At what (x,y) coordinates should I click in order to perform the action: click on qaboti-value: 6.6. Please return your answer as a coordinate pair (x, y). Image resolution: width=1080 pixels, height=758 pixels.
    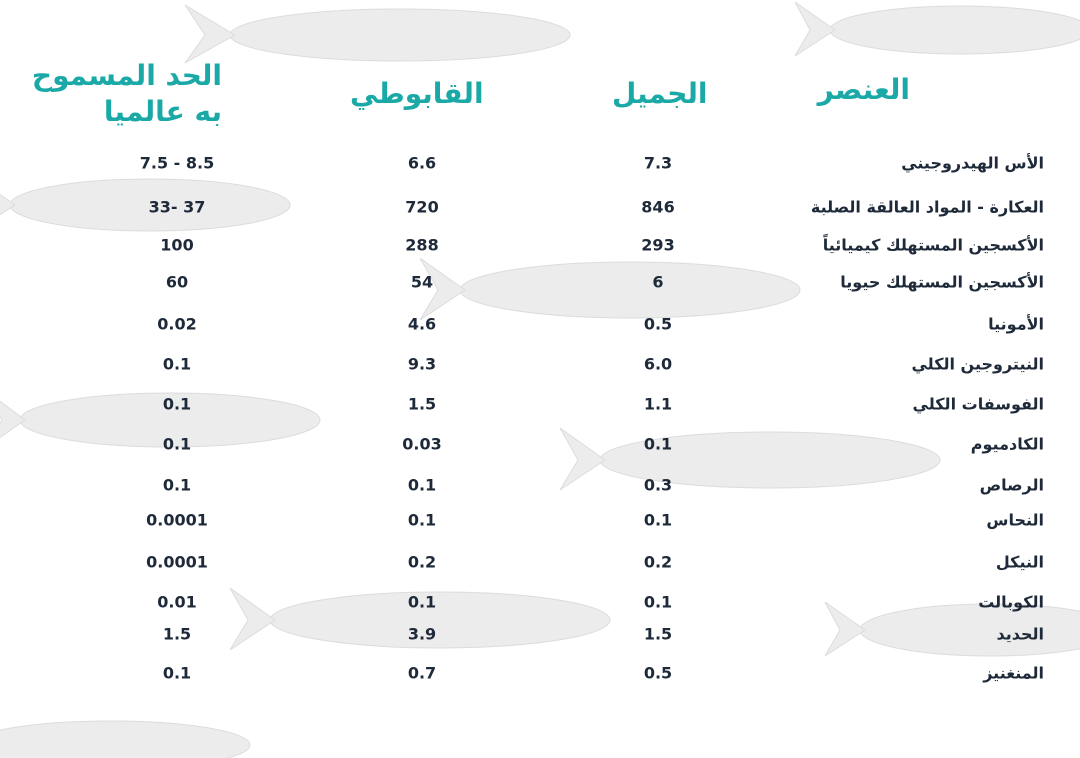
    Looking at the image, I should click on (422, 163).